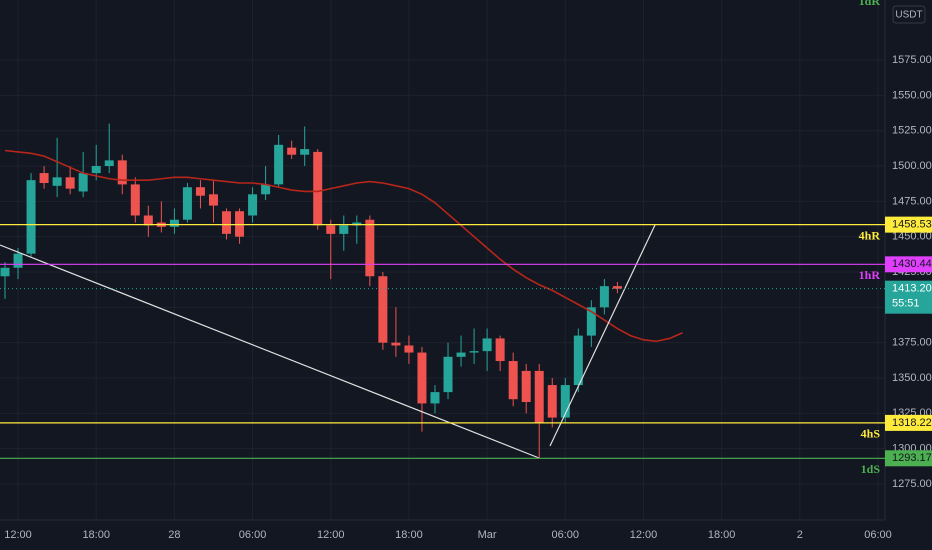 This screenshot has width=932, height=550. I want to click on y-tick-label: 1475.00, so click(912, 201).